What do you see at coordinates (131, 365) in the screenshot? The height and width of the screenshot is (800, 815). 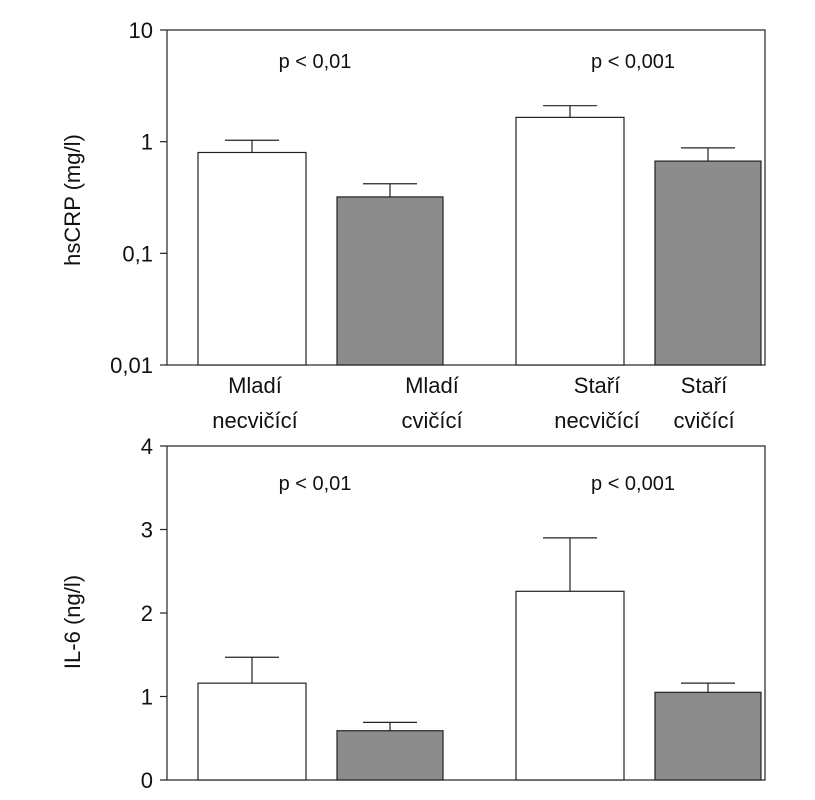 I see `hscrp-y-tick-label: 0,01` at bounding box center [131, 365].